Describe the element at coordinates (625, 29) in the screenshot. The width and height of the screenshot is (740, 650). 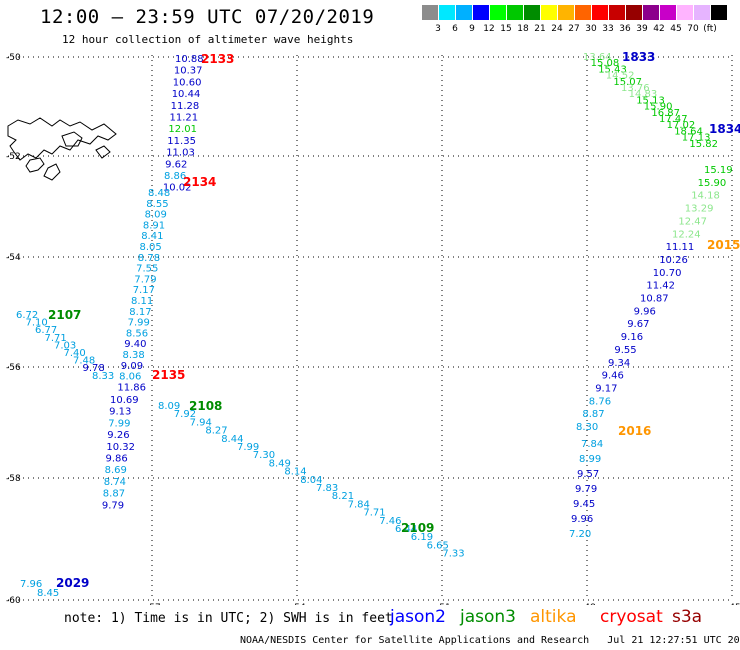
I see `scale-label: 36` at that location.